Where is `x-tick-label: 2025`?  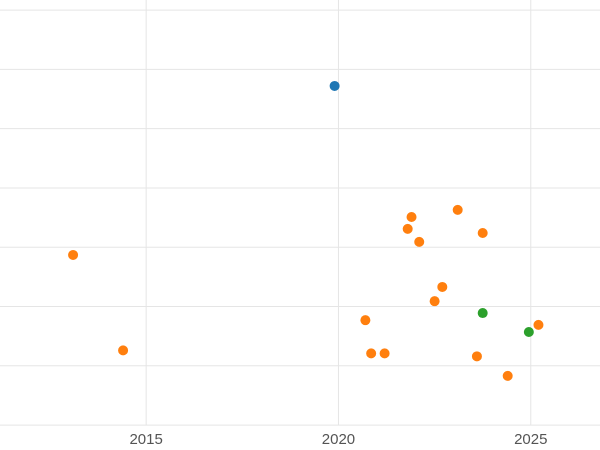 x-tick-label: 2025 is located at coordinates (530, 439).